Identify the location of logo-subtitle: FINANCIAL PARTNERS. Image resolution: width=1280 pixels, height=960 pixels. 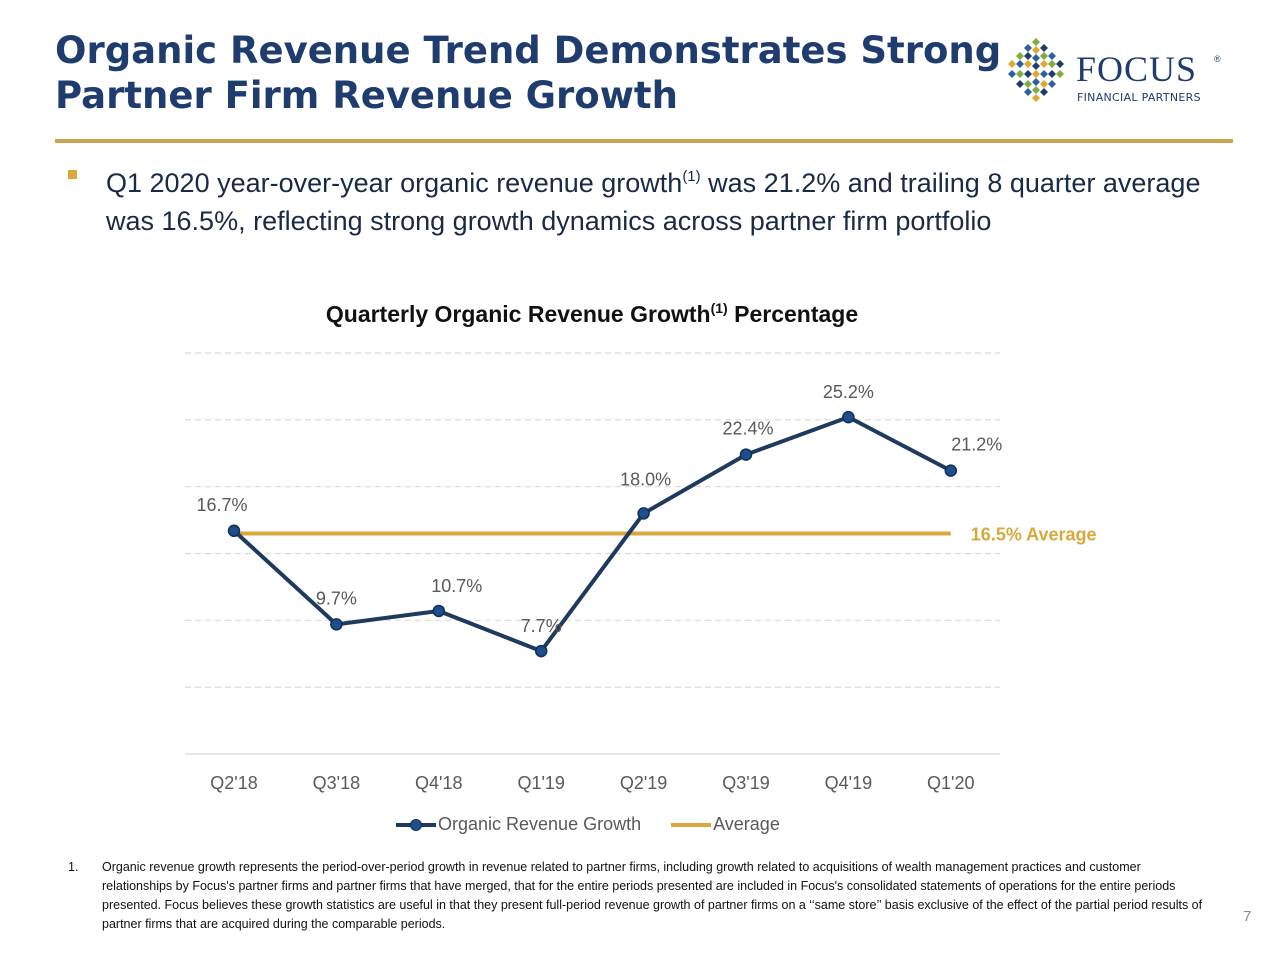
(1139, 97).